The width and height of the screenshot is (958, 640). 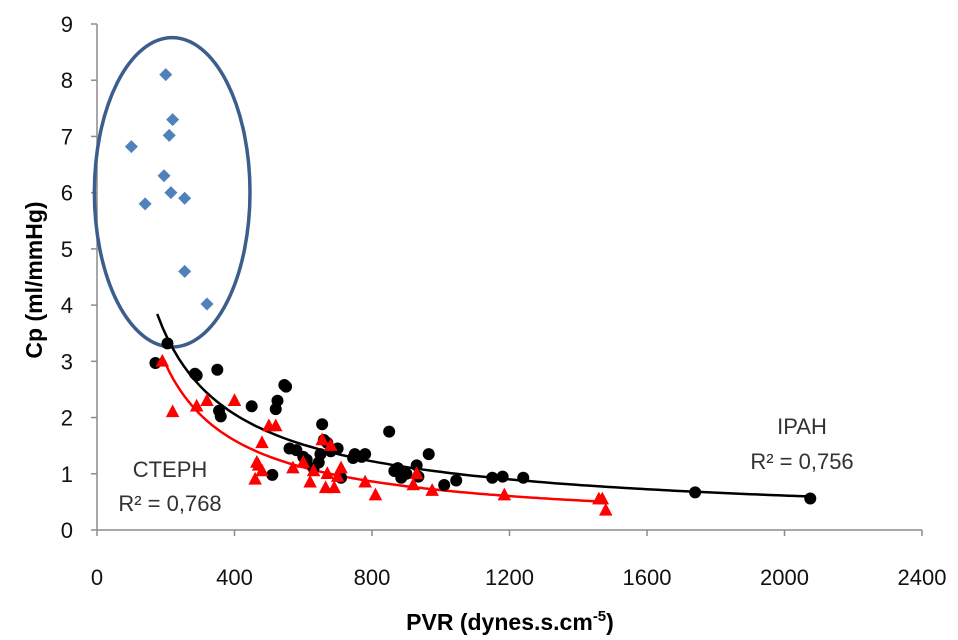 I want to click on cteph-r2-label: R² = 0,768, so click(x=169, y=503).